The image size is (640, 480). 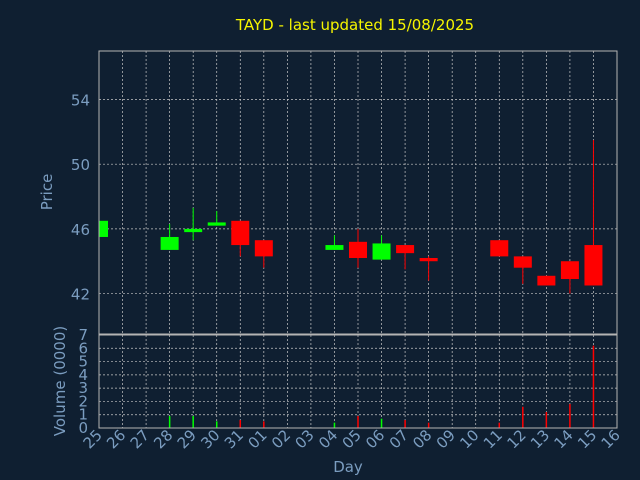 I want to click on day-axis-label: Day, so click(x=348, y=467).